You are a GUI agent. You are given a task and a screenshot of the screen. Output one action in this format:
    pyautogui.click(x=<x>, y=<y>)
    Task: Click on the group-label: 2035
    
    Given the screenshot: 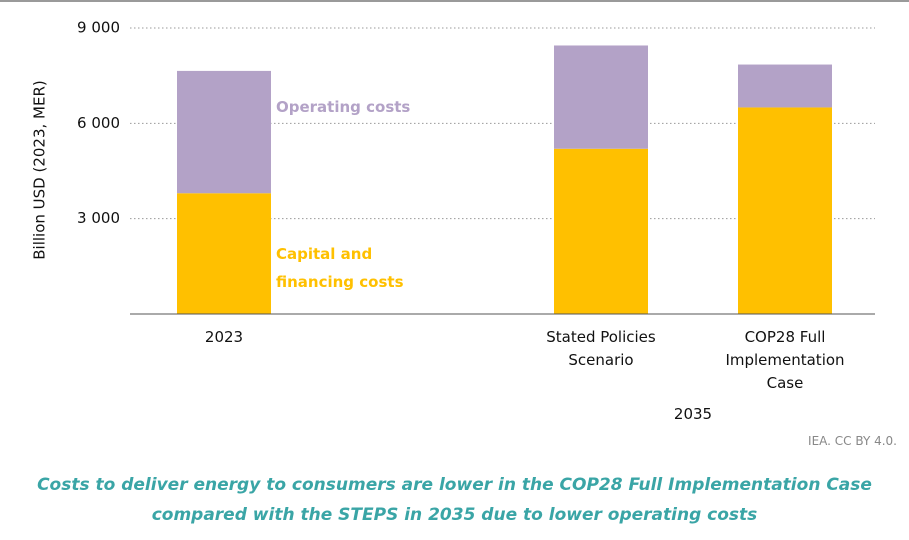 What is the action you would take?
    pyautogui.click(x=693, y=414)
    